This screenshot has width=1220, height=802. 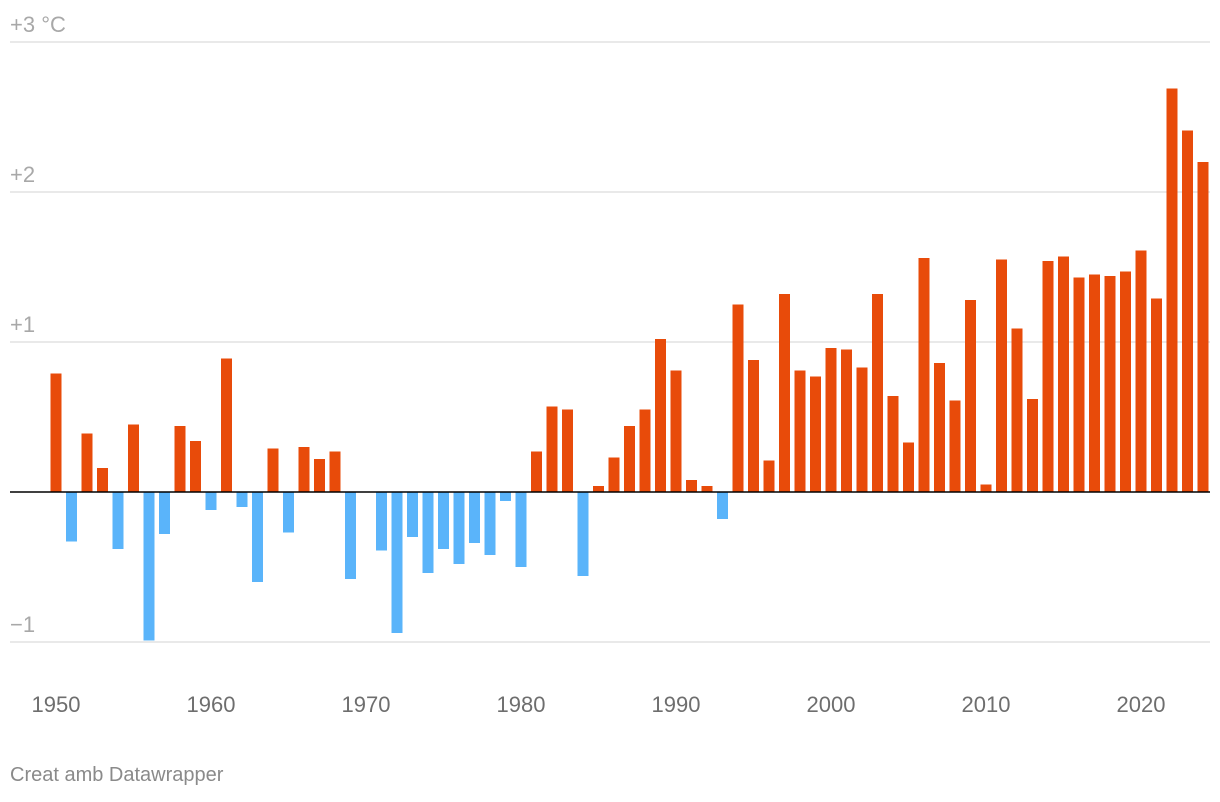 What do you see at coordinates (22, 324) in the screenshot?
I see `y-tick-label: +1` at bounding box center [22, 324].